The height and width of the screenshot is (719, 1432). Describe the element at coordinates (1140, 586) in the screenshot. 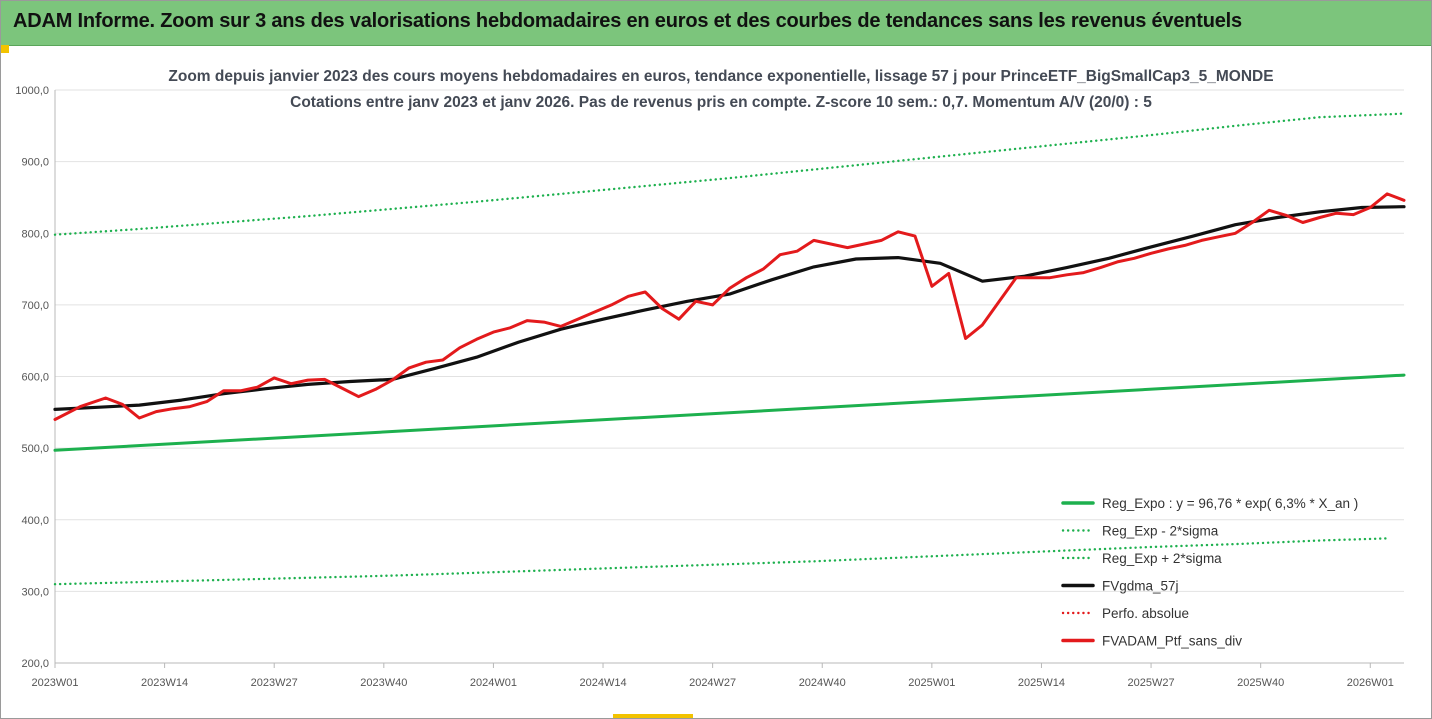

I see `legend-label: FVgdma_57j` at that location.